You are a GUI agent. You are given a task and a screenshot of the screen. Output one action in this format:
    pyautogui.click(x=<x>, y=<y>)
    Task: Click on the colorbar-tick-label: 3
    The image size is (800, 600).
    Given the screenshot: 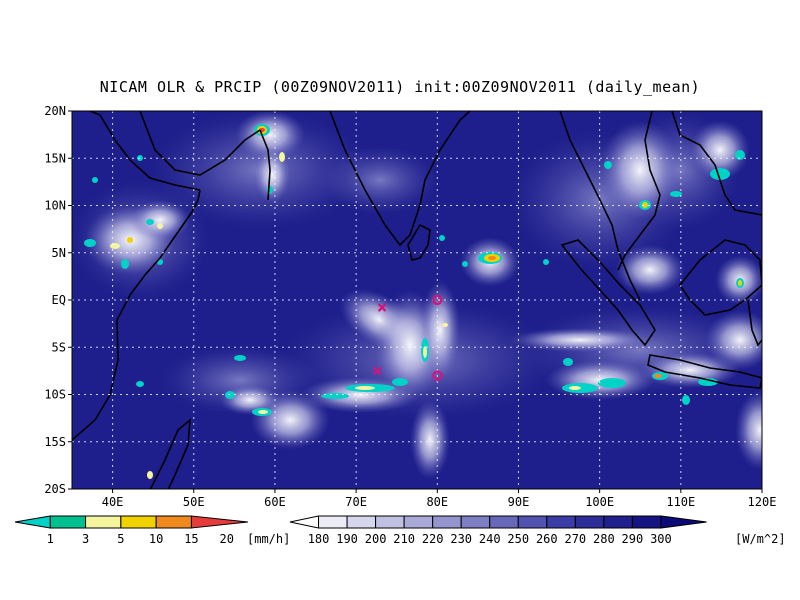 What is the action you would take?
    pyautogui.click(x=85, y=539)
    